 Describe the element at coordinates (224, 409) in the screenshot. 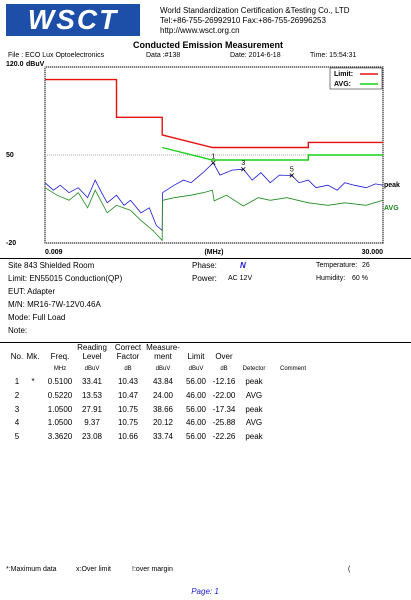

I see `table-cell: -17.34` at that location.